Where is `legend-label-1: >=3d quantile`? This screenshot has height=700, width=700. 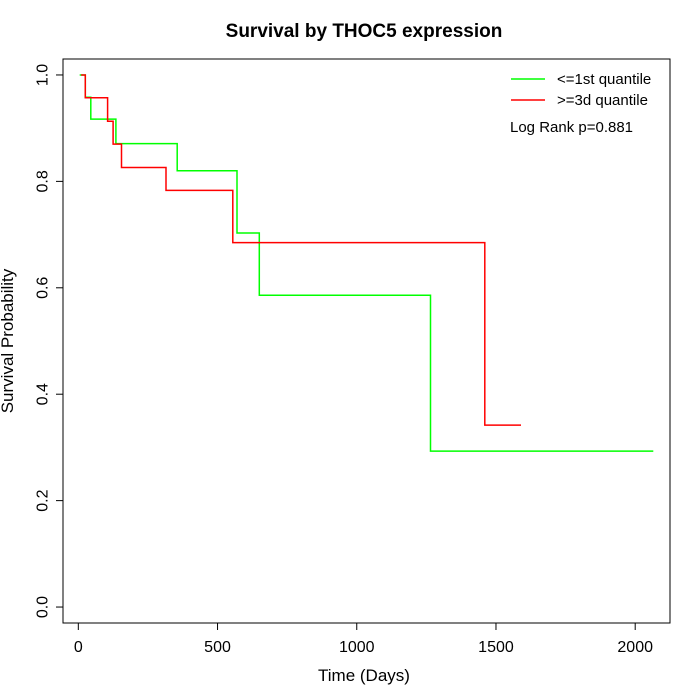
legend-label-1: >=3d quantile is located at coordinates (602, 100).